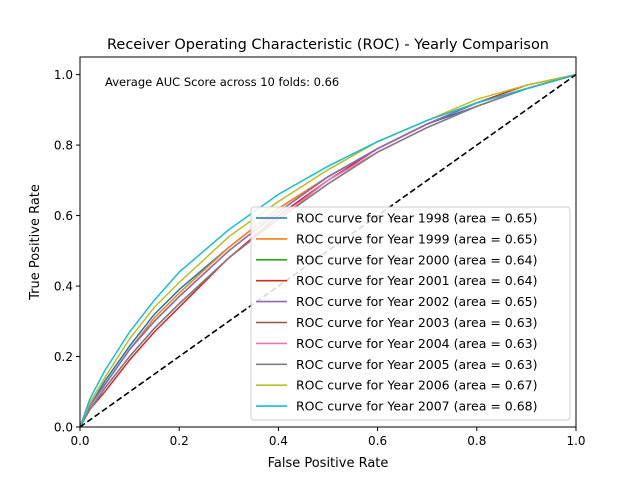  What do you see at coordinates (79, 441) in the screenshot?
I see `x-tick-label: 0.0` at bounding box center [79, 441].